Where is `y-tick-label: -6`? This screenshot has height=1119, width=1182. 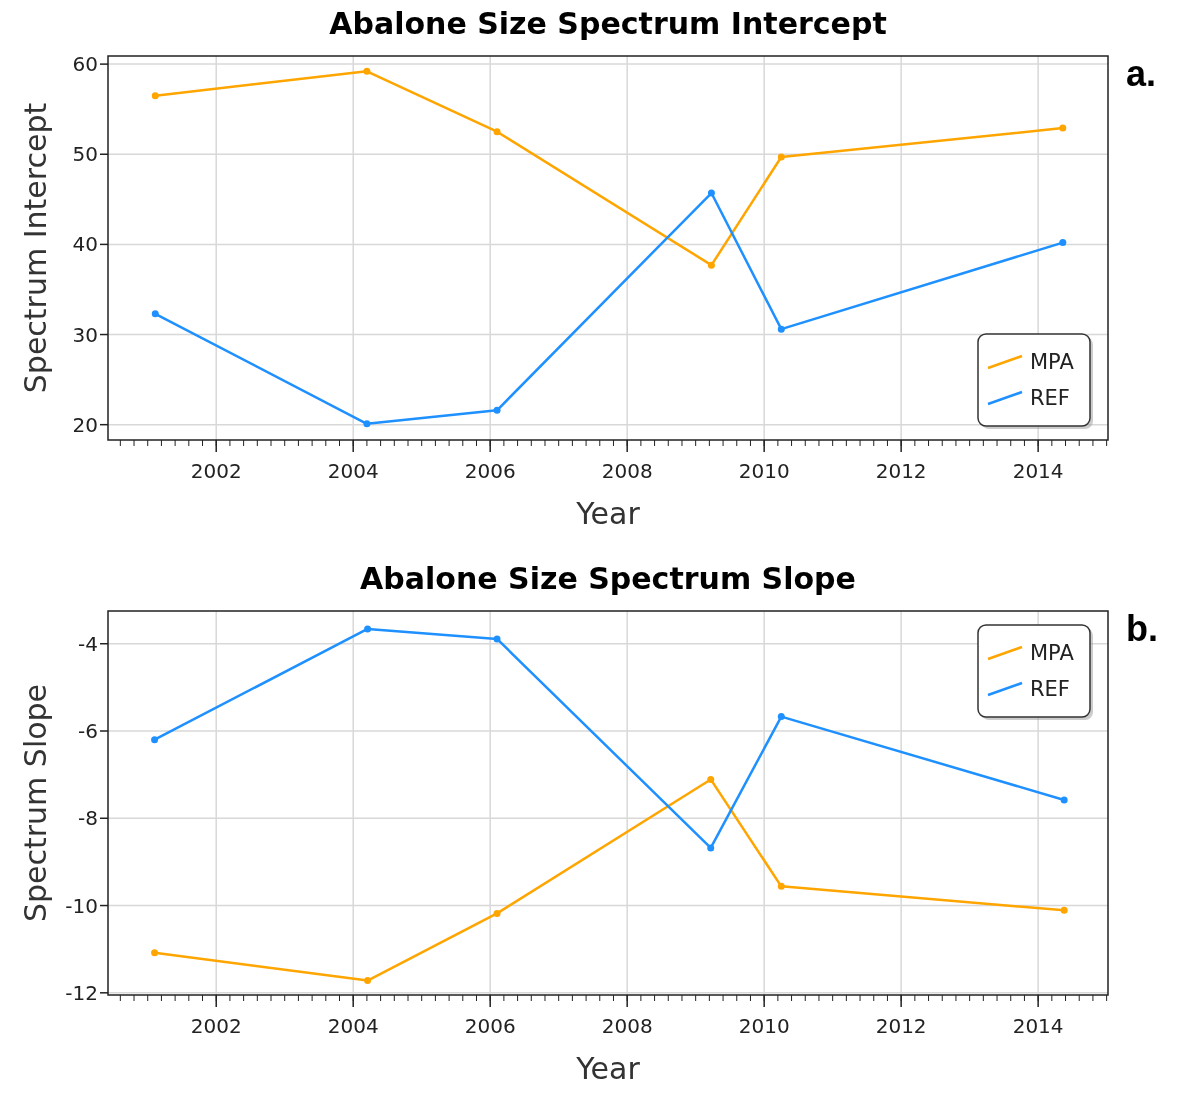
y-tick-label: -6 is located at coordinates (88, 731).